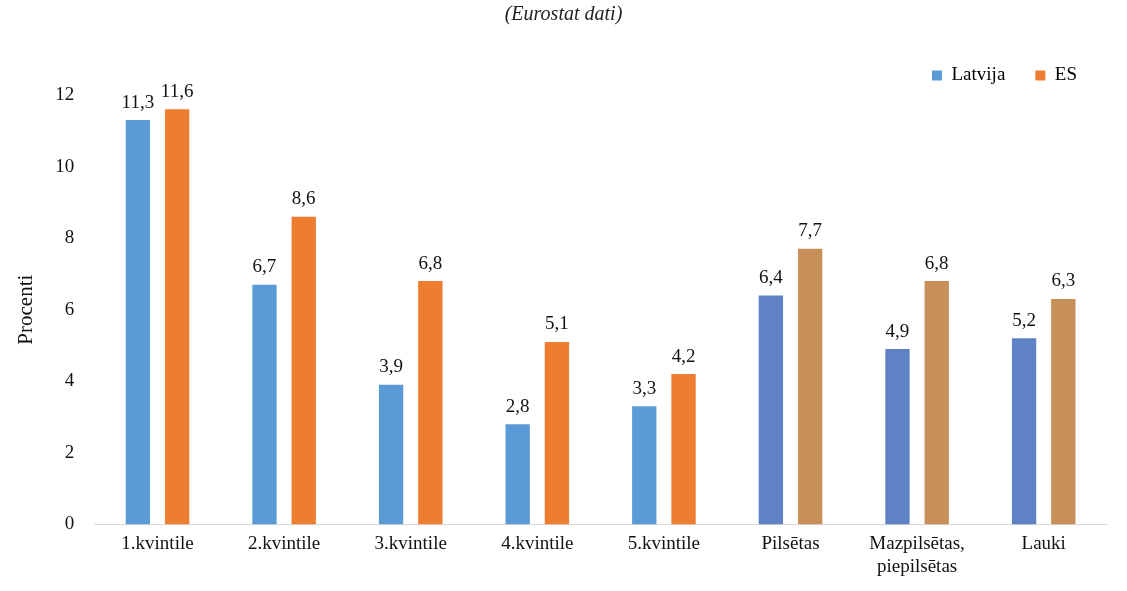 The height and width of the screenshot is (591, 1127). I want to click on x-tick-label: Pilsētas, so click(790, 542).